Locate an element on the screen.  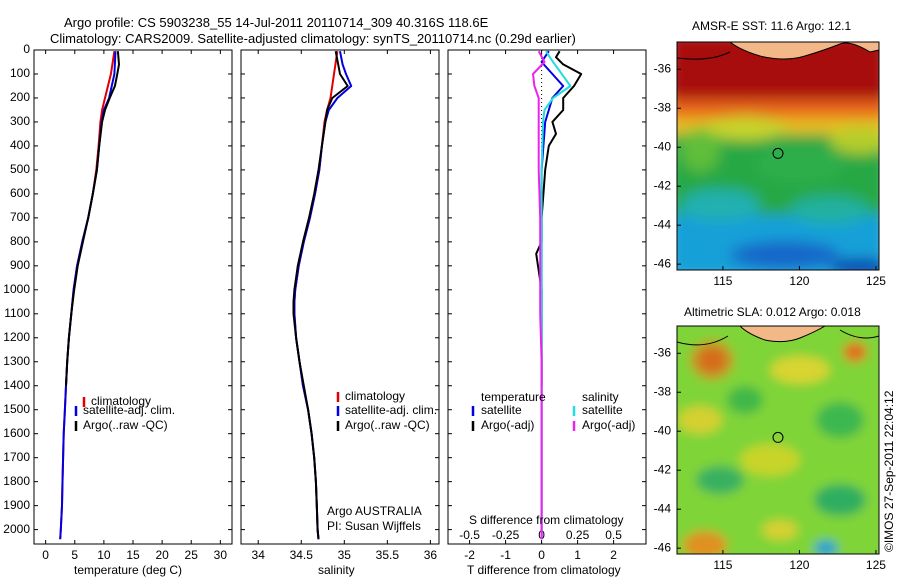
argo-location-marker is located at coordinates (778, 437).